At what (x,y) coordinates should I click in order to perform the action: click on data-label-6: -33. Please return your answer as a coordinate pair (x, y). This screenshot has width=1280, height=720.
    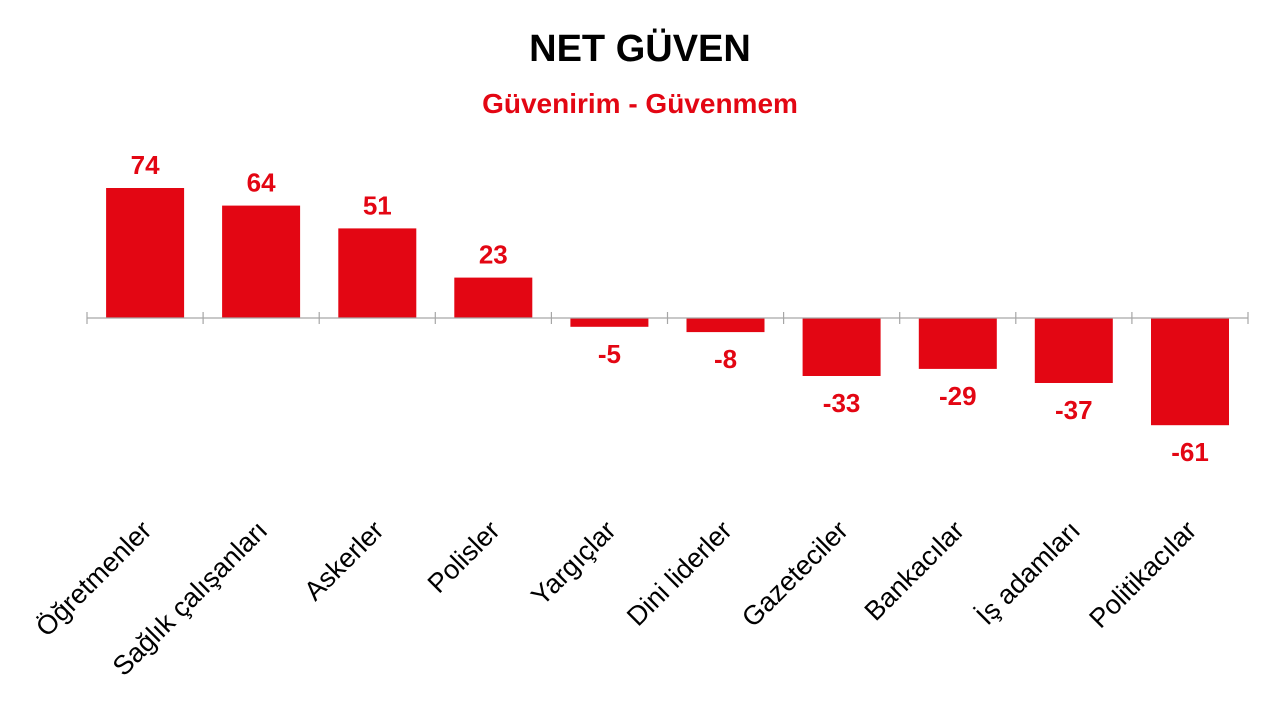
    Looking at the image, I should click on (842, 403).